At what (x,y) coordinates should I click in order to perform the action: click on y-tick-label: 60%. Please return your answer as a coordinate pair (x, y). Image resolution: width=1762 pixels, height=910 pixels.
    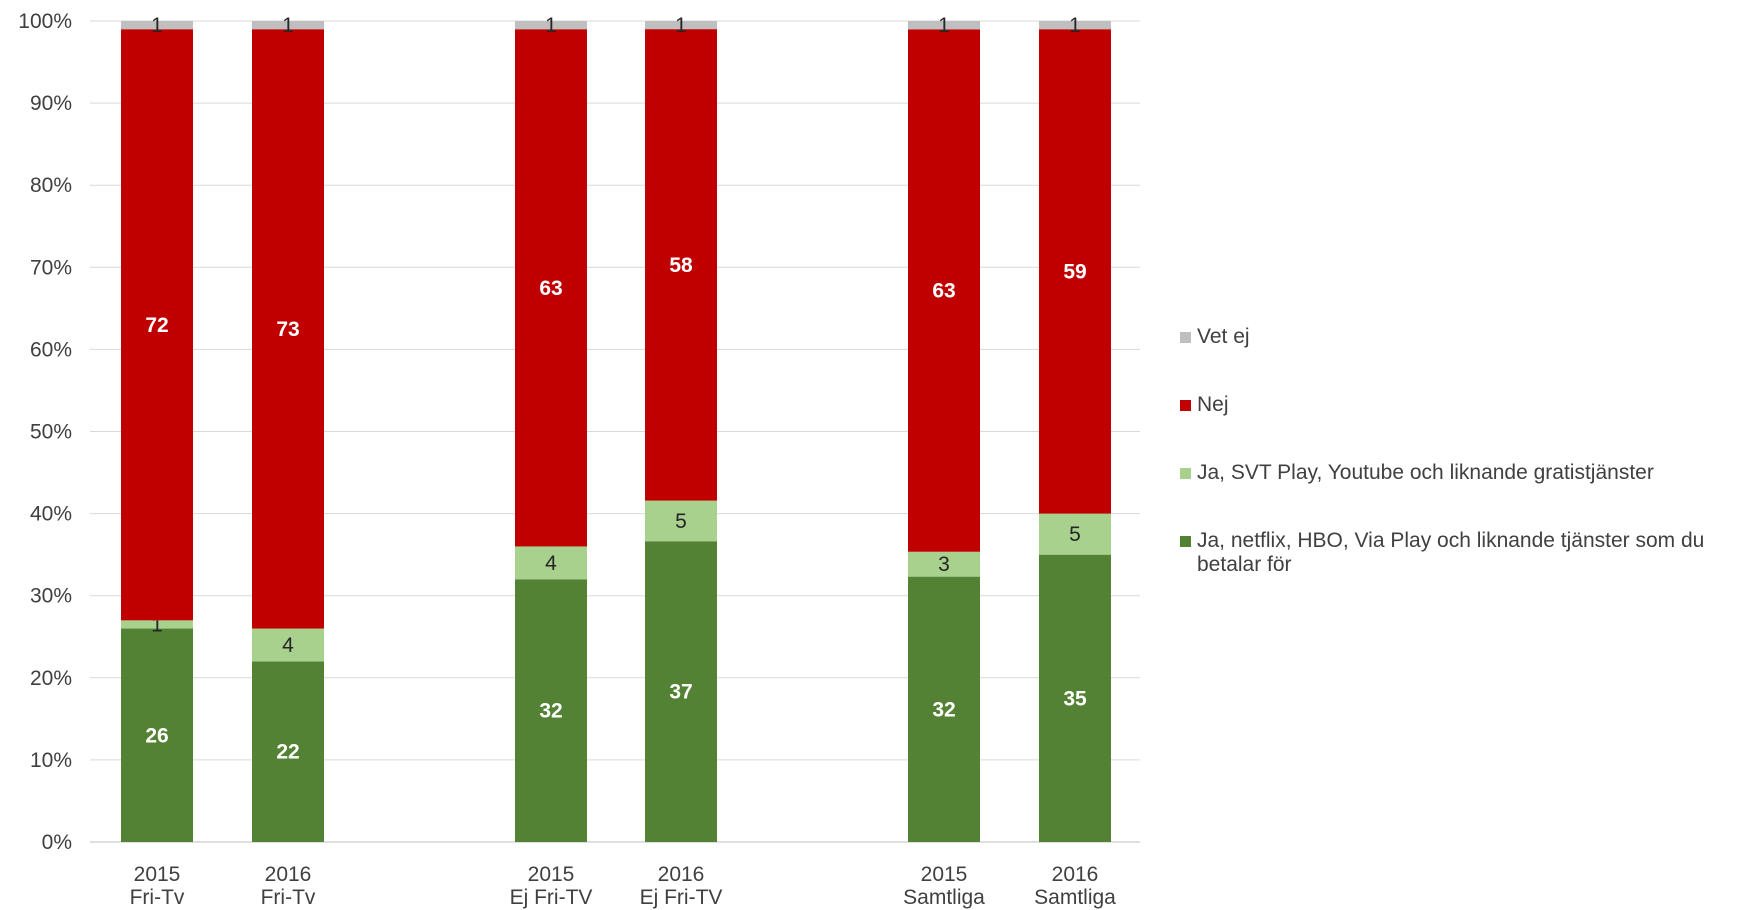
    Looking at the image, I should click on (51, 349).